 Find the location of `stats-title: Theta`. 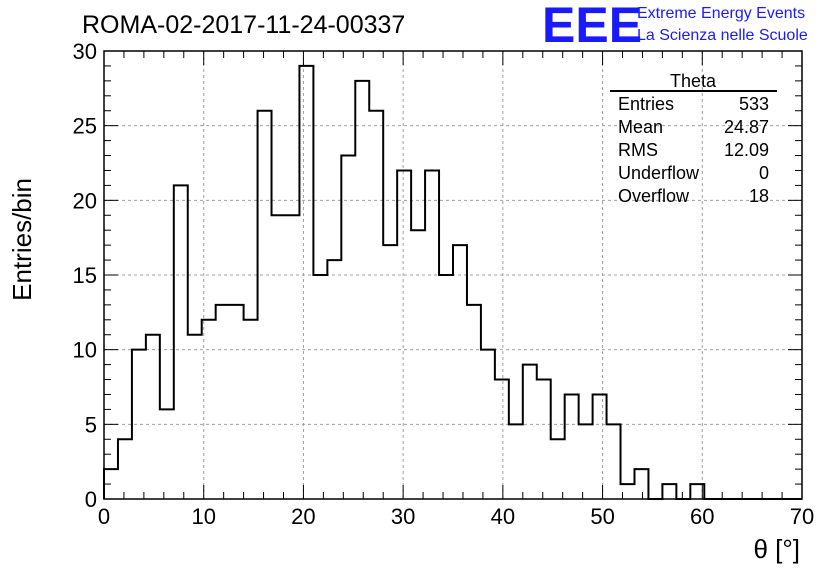

stats-title: Theta is located at coordinates (693, 81).